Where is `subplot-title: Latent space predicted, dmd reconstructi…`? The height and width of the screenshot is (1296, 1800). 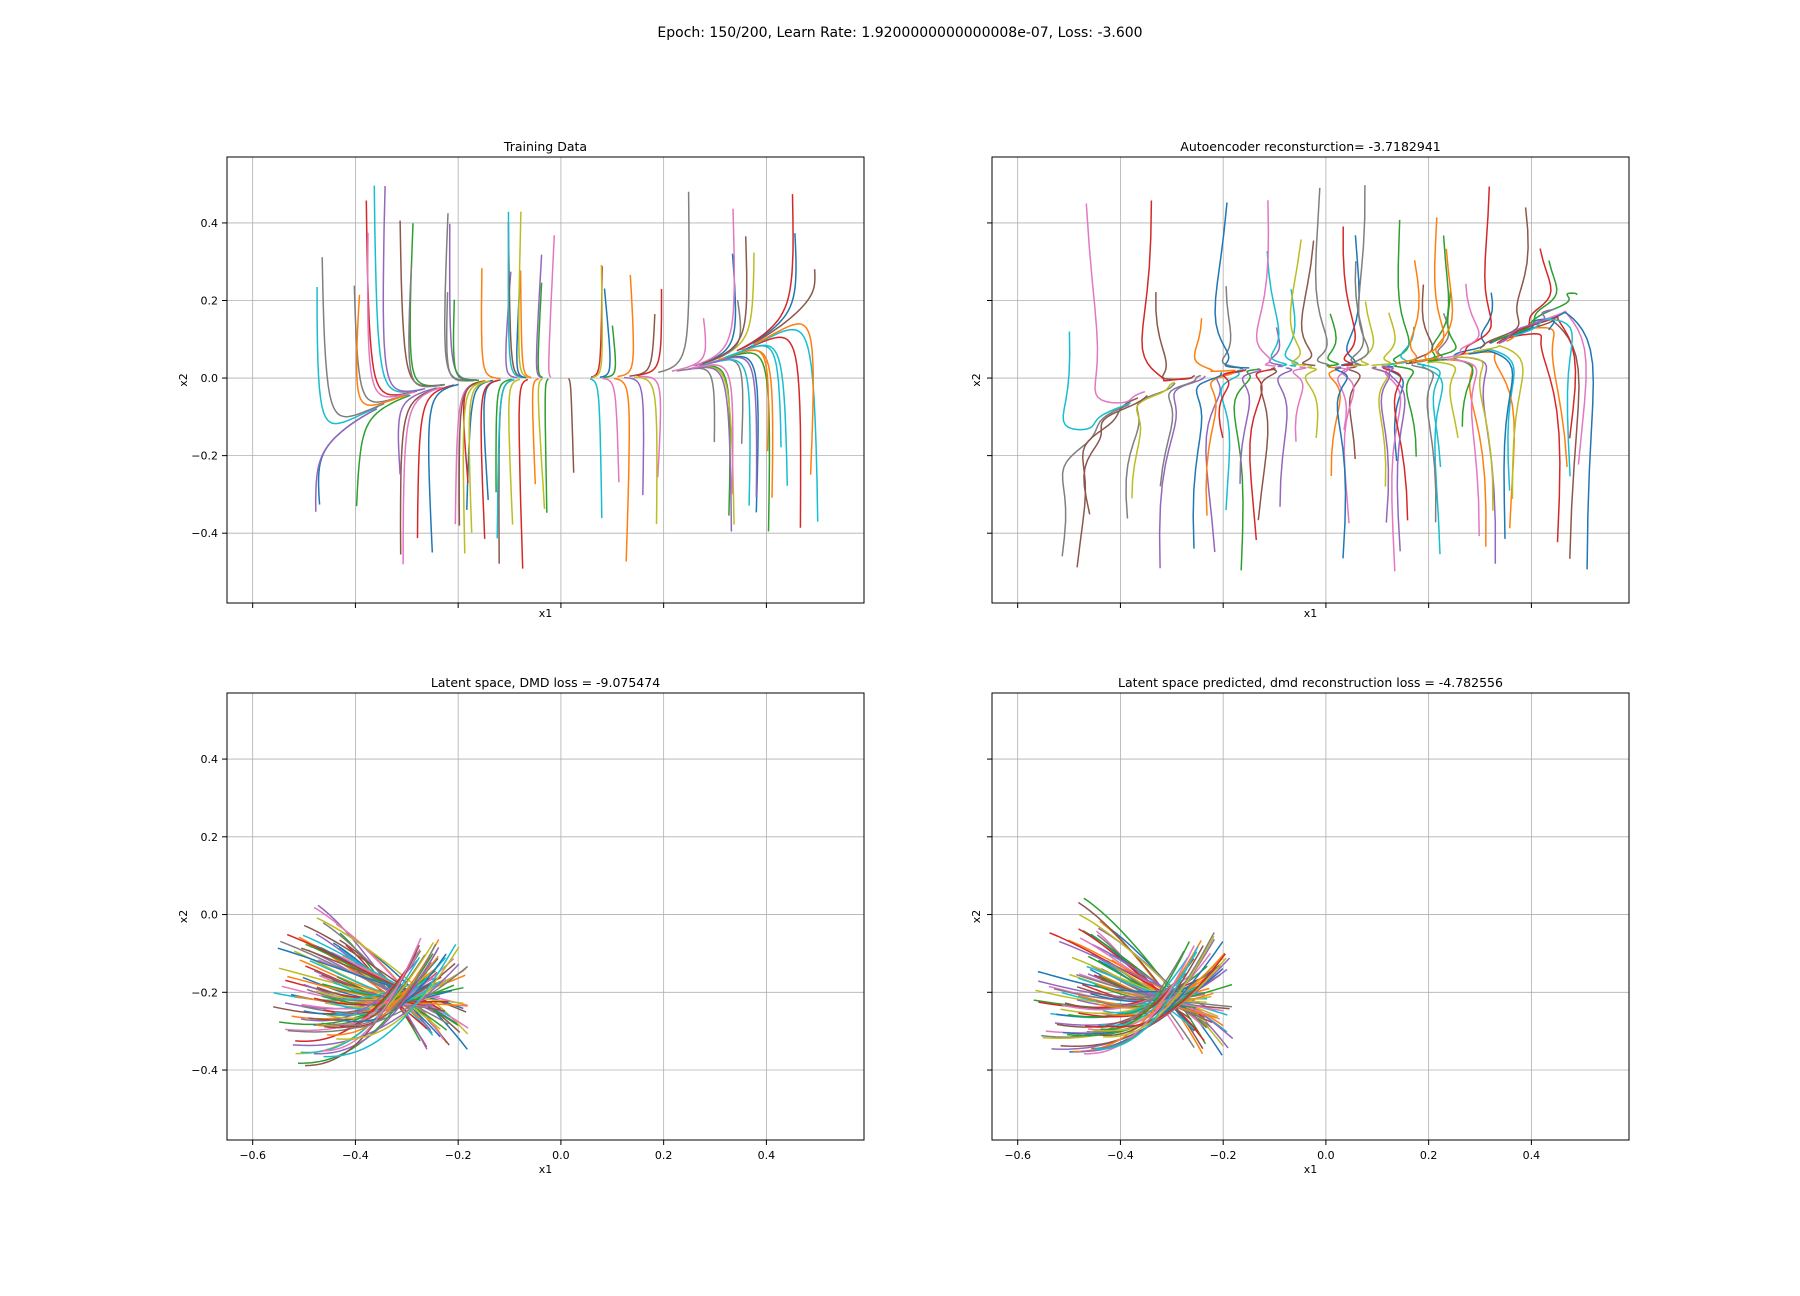
subplot-title: Latent space predicted, dmd reconstructi… is located at coordinates (1310, 682).